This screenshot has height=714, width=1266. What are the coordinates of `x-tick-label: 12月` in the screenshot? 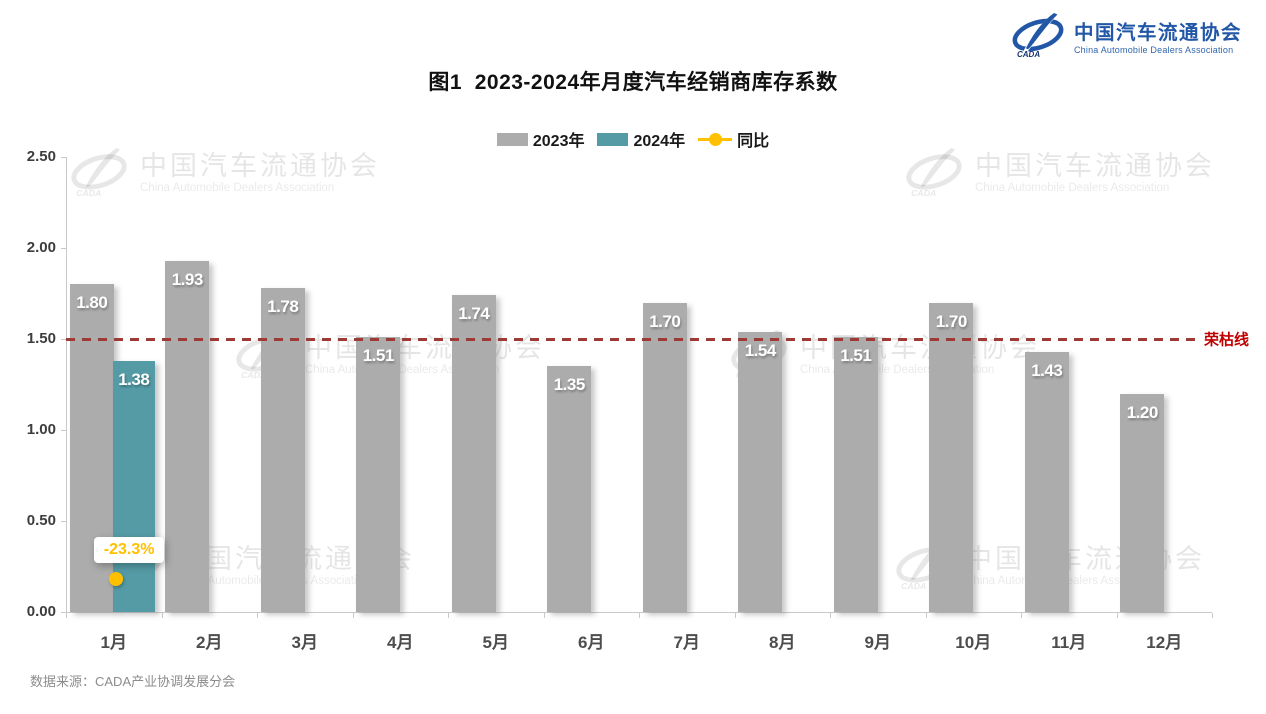 It's located at (1164, 642).